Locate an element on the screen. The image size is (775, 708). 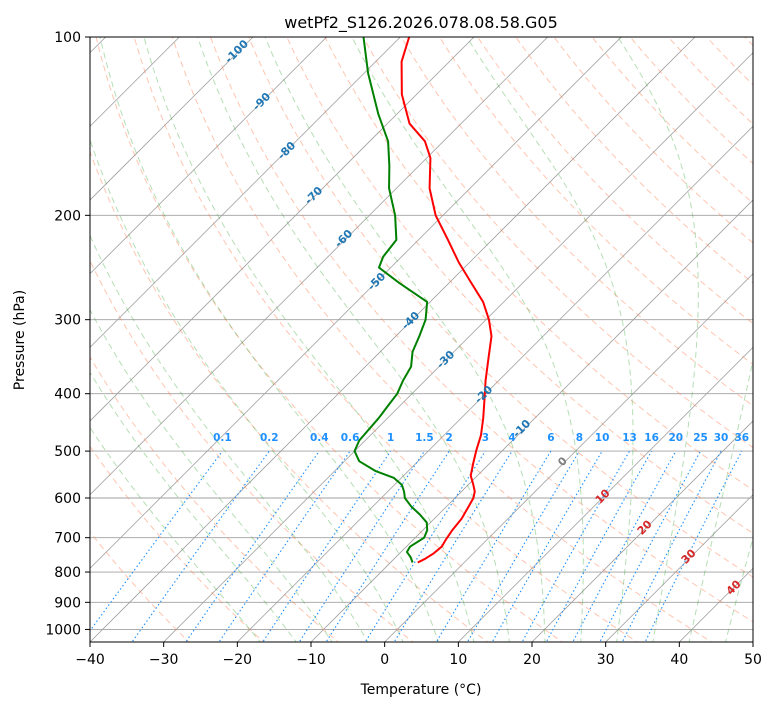
x-tick-label: −10 is located at coordinates (311, 660).